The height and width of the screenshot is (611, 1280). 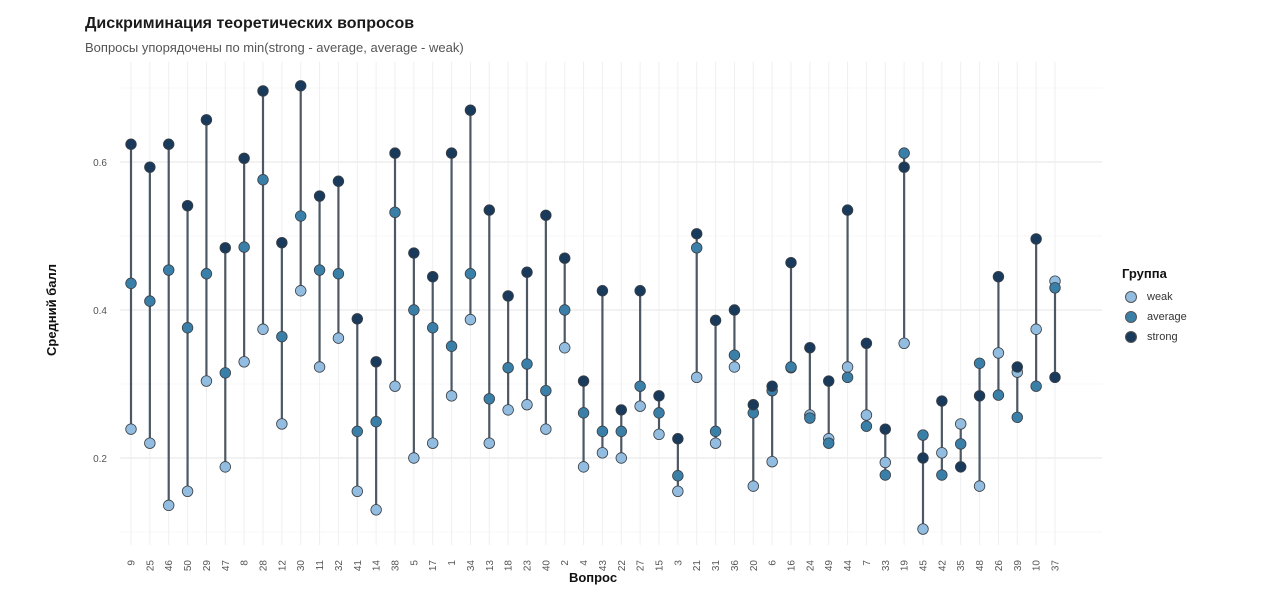 I want to click on x-tick-label: 22, so click(x=622, y=566).